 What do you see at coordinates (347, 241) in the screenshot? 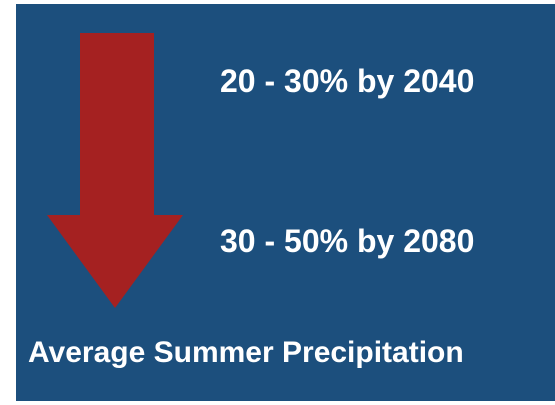
I see `item-text: 30 - 50% by 2080` at bounding box center [347, 241].